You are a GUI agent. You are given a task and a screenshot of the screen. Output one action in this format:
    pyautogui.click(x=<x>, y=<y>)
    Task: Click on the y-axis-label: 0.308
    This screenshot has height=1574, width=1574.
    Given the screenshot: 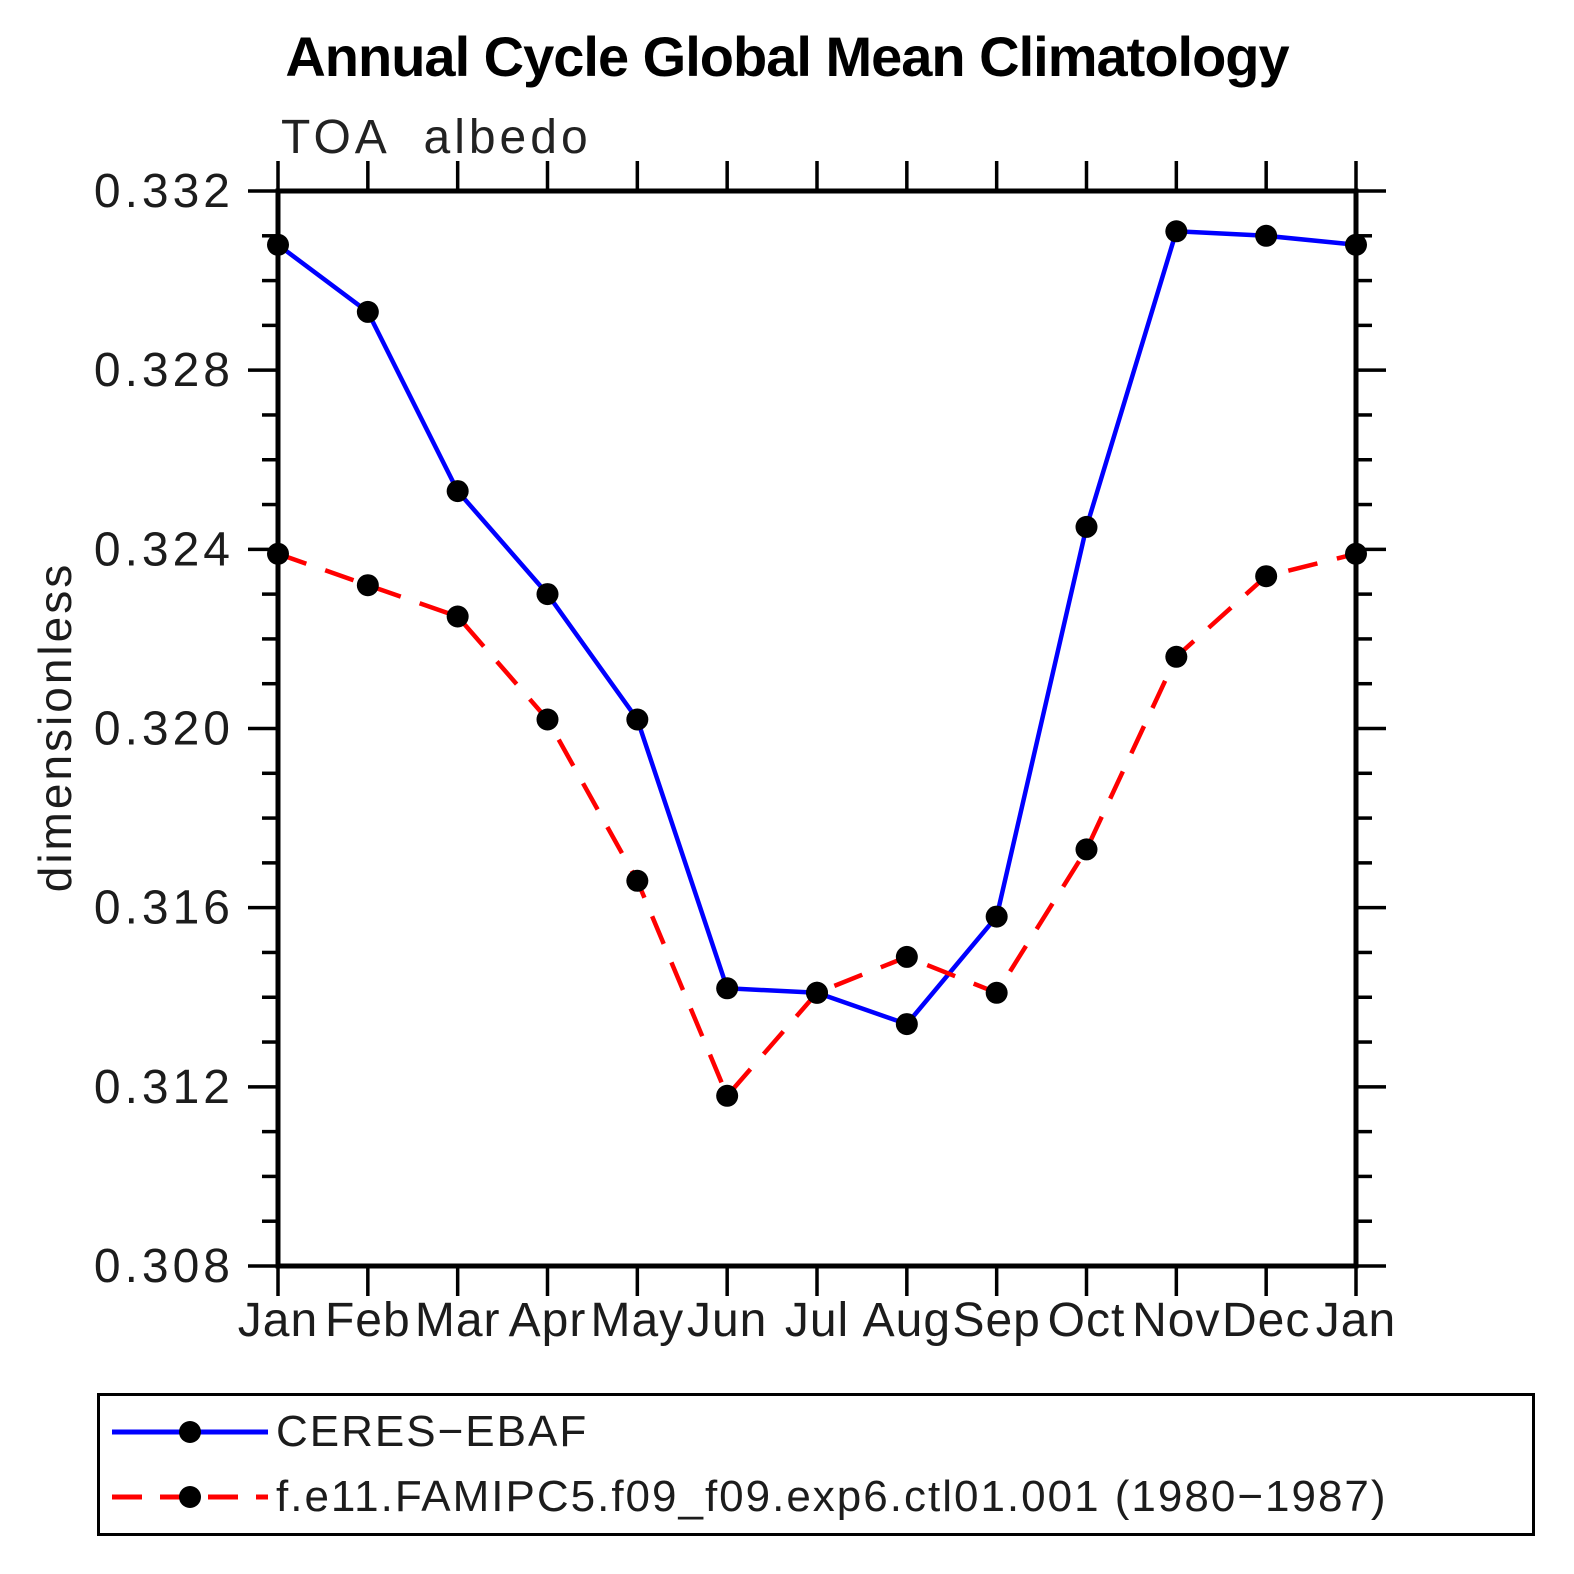 What is the action you would take?
    pyautogui.click(x=164, y=1266)
    